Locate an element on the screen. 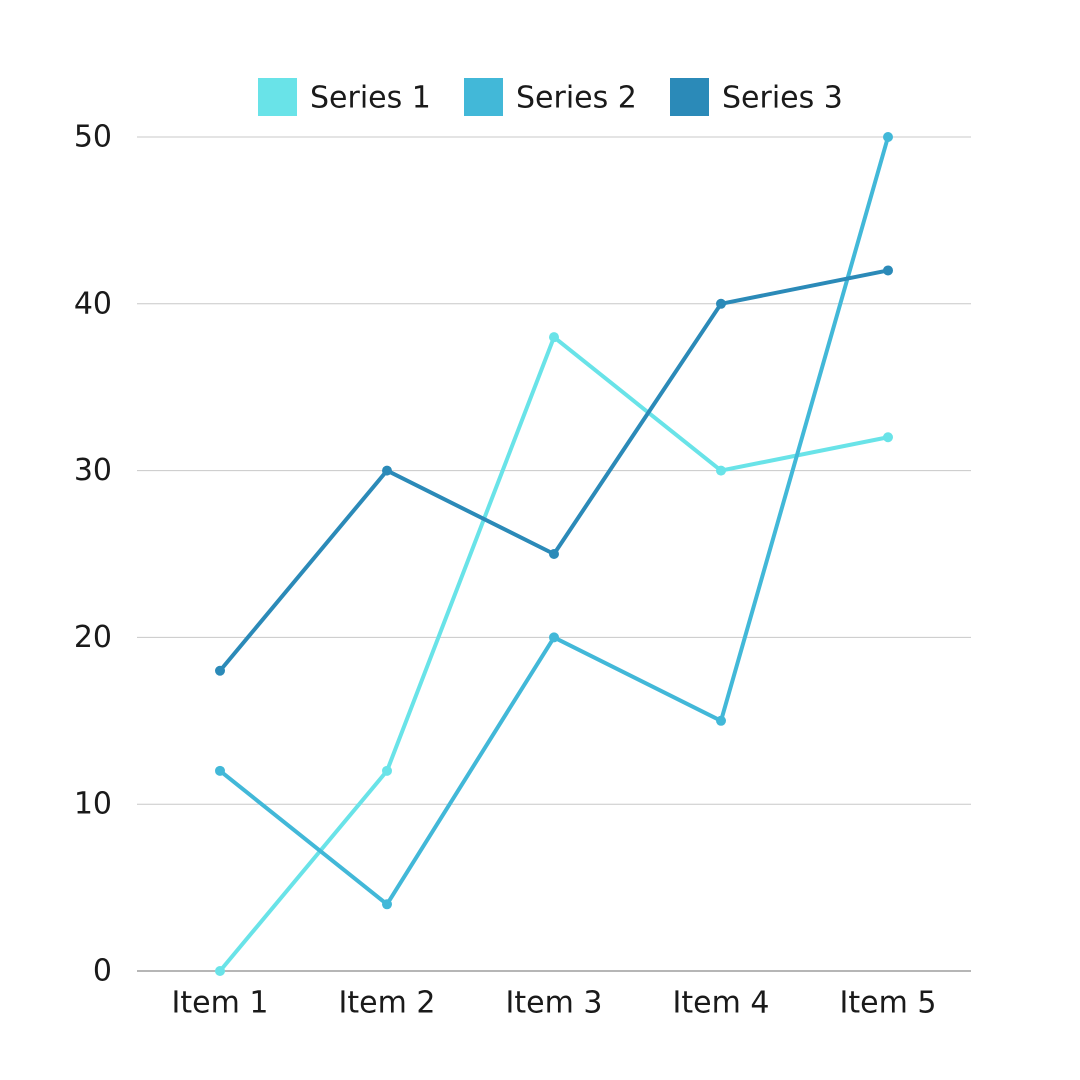 Image resolution: width=1080 pixels, height=1080 pixels. x-tick-label: Item 5 is located at coordinates (888, 1003).